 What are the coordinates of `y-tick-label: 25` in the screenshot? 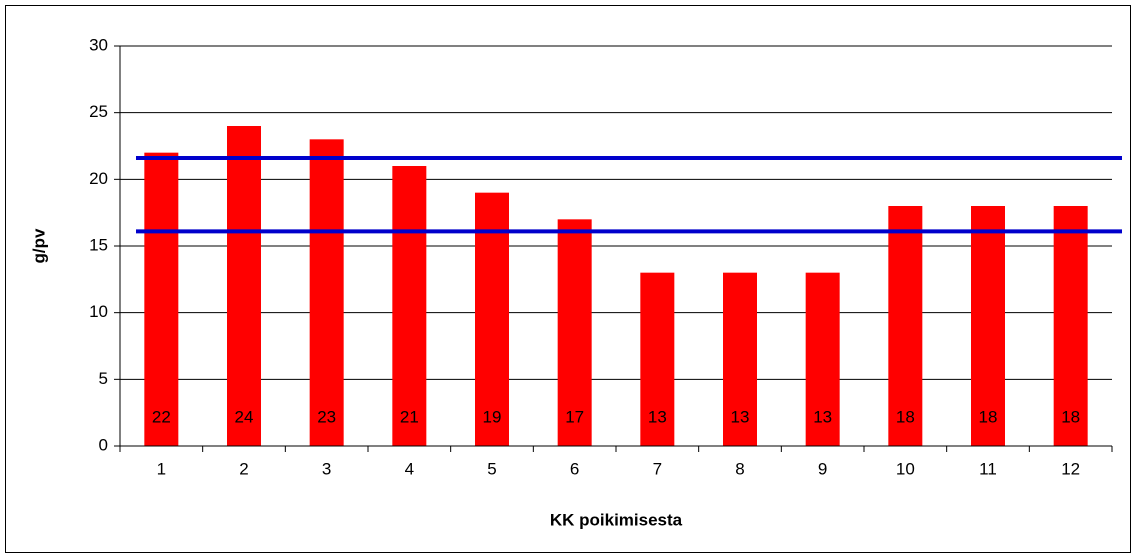 It's located at (98, 111).